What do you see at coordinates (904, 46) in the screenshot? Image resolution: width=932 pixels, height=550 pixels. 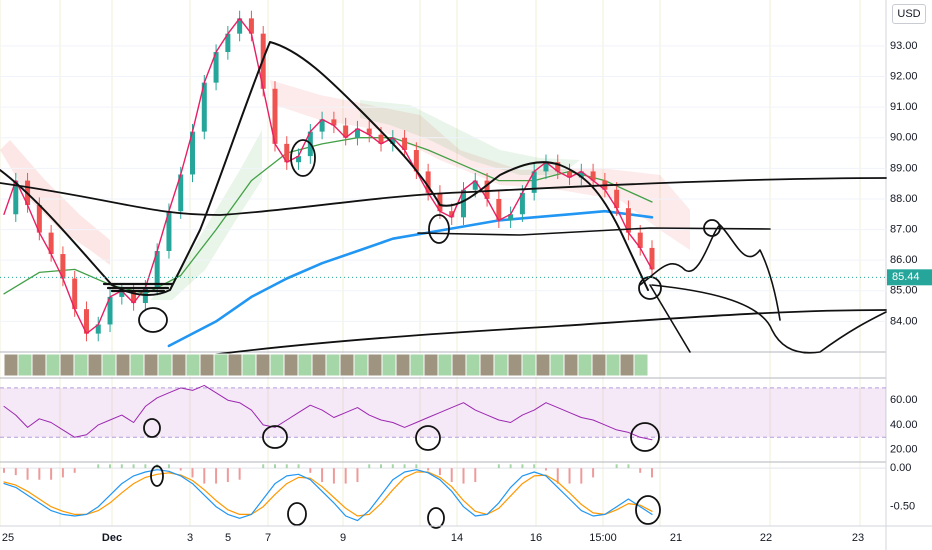 I see `price-tick-label: 93.00` at bounding box center [904, 46].